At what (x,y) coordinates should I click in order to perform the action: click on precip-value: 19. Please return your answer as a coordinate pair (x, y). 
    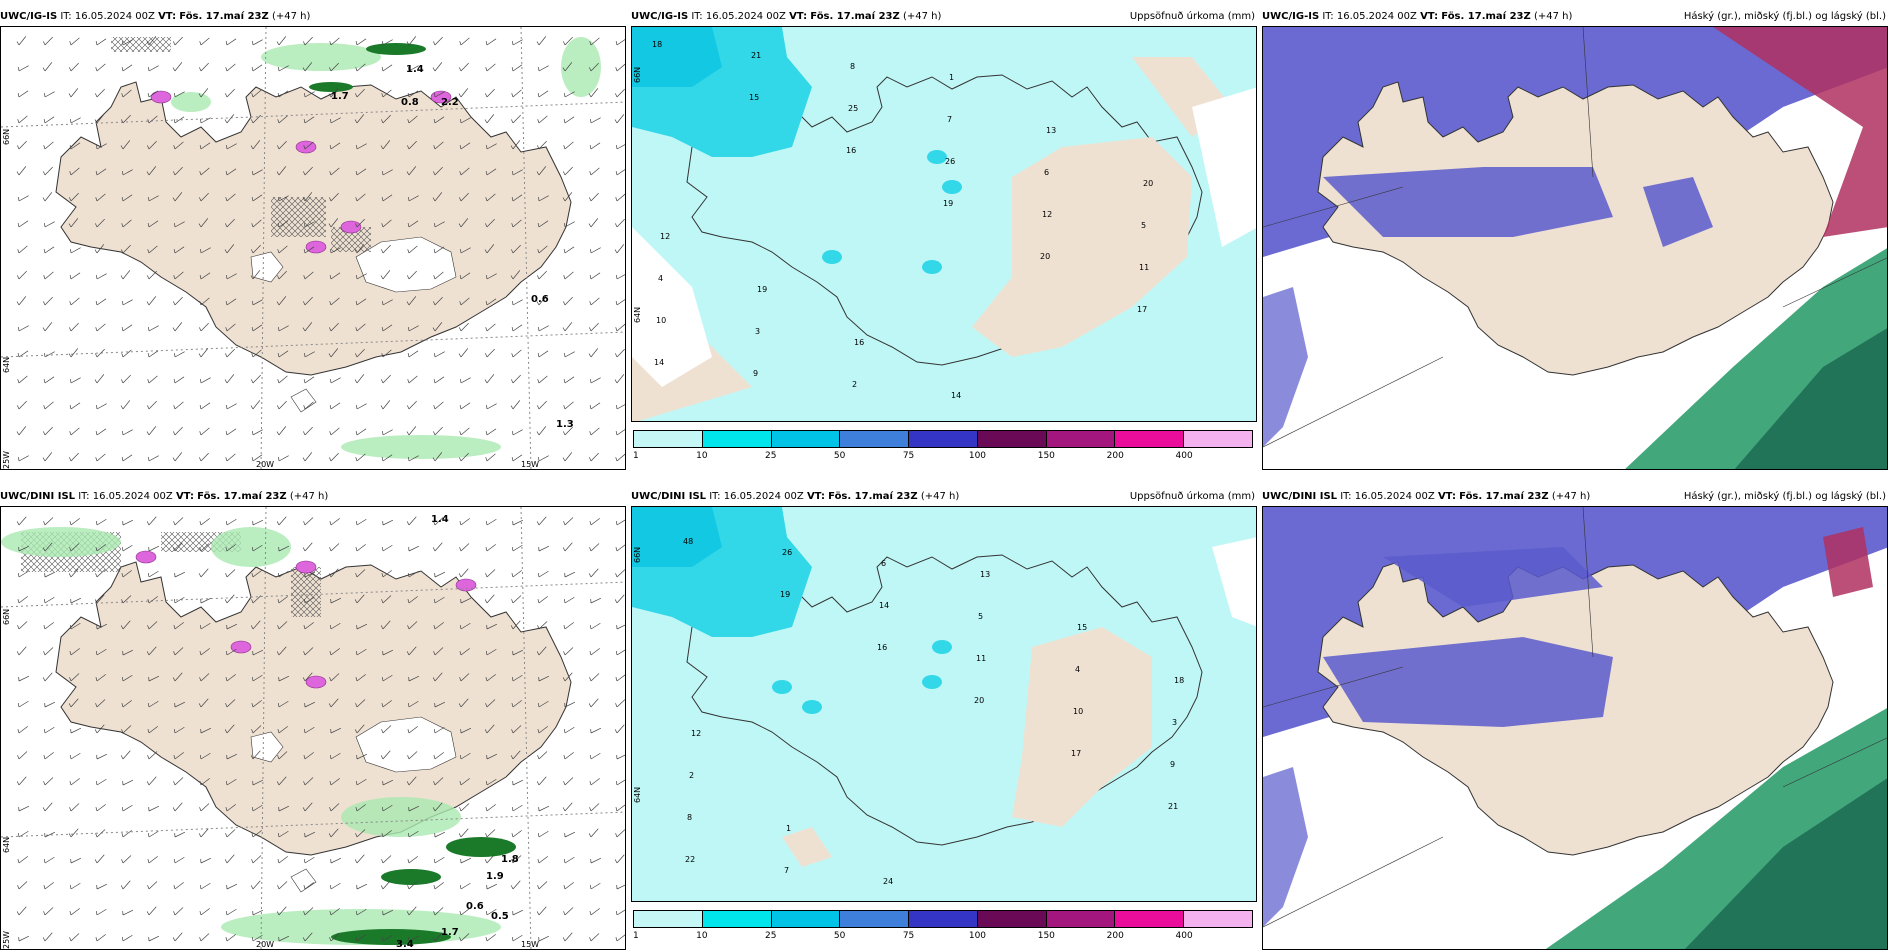
    Looking at the image, I should click on (762, 289).